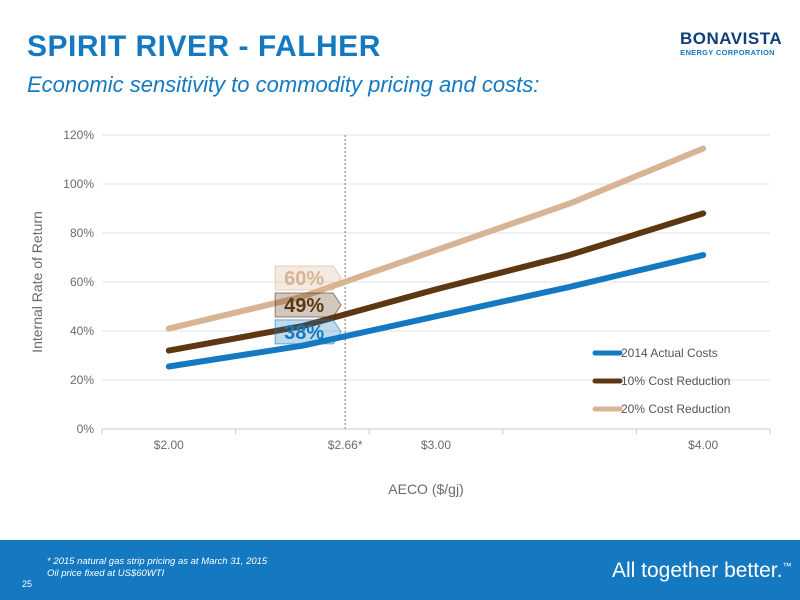 The width and height of the screenshot is (800, 600). I want to click on y-tick-label: 40%, so click(82, 331).